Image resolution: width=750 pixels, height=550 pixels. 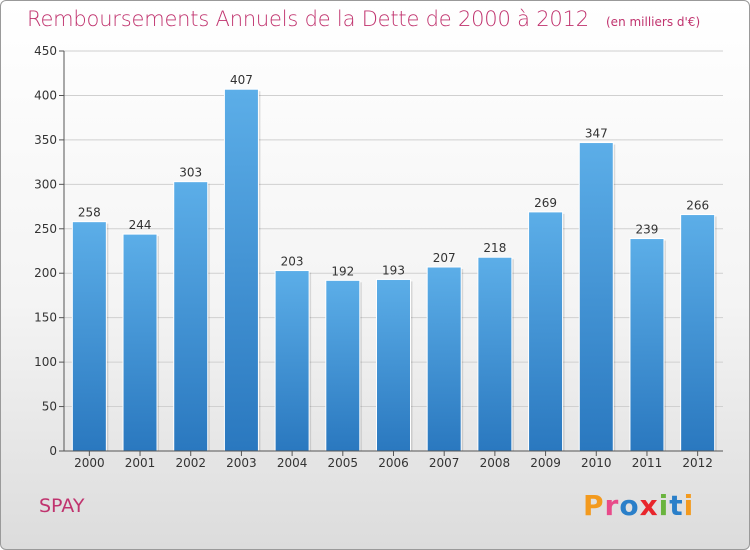 What do you see at coordinates (53, 451) in the screenshot?
I see `y-tick-label: 0` at bounding box center [53, 451].